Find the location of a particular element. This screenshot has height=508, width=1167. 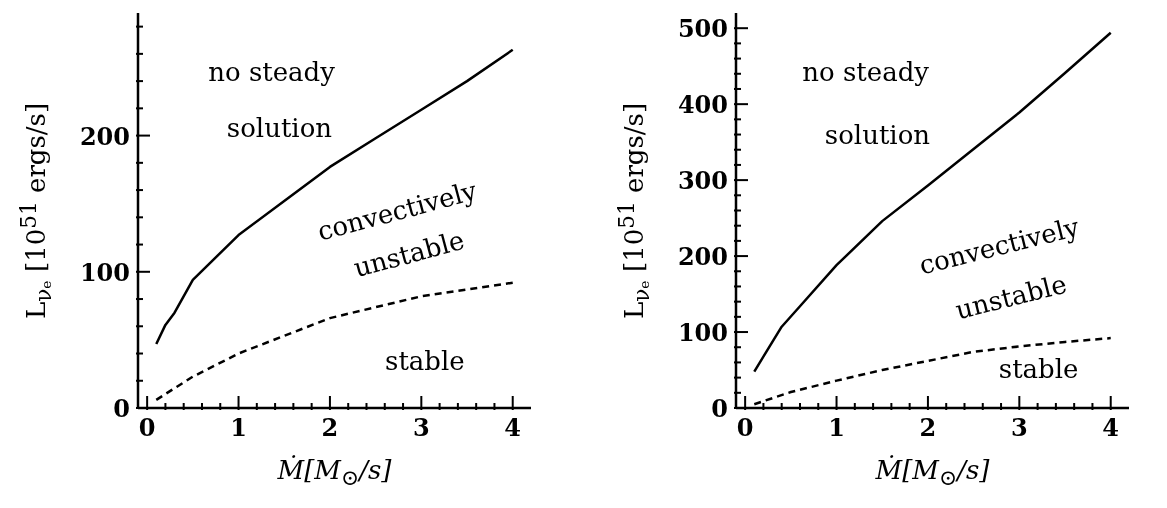

y-tick-label: 300 is located at coordinates (702, 181).